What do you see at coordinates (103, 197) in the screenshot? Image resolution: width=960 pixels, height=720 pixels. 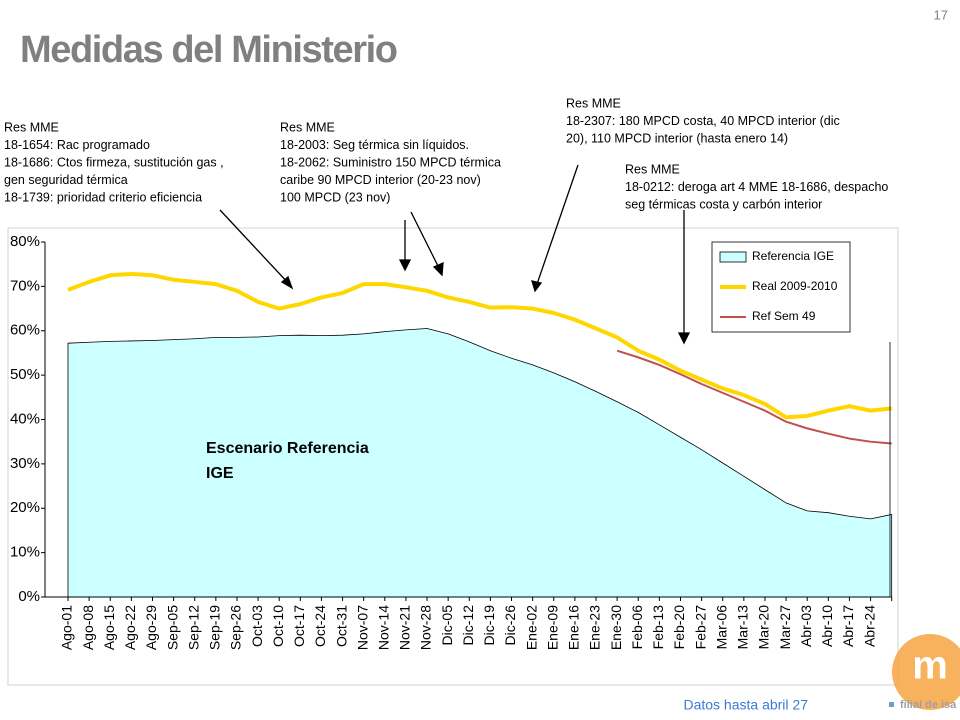 I see `annotation-line: 18-1739: prioridad criterio eficiencia` at bounding box center [103, 197].